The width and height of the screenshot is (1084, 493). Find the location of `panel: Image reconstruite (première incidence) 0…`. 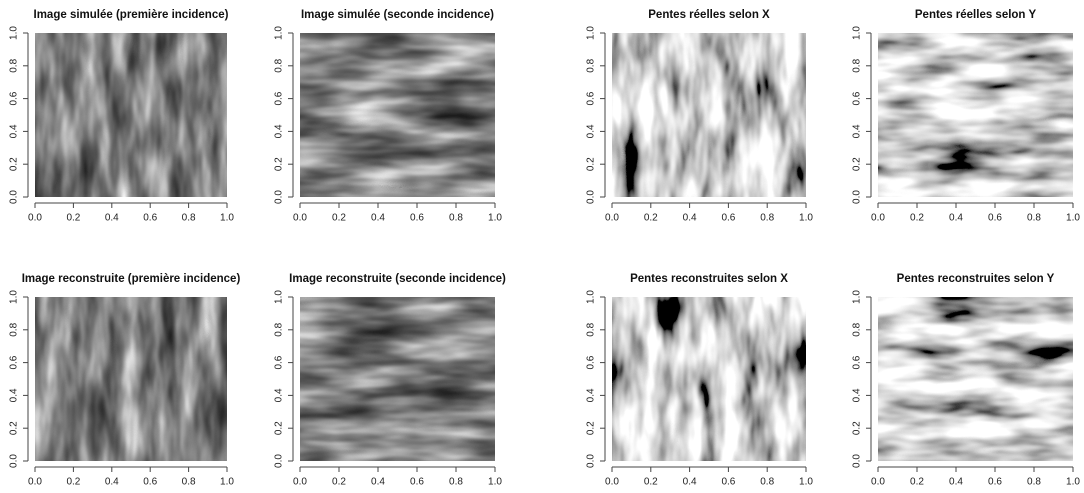

panel: Image reconstruite (première incidence) 0… is located at coordinates (125, 380).